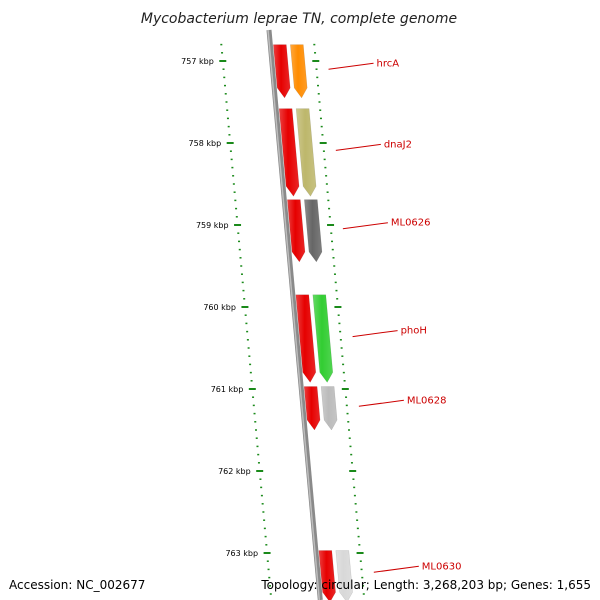  I want to click on accession-text: Accession: NC_002677, so click(77, 585).